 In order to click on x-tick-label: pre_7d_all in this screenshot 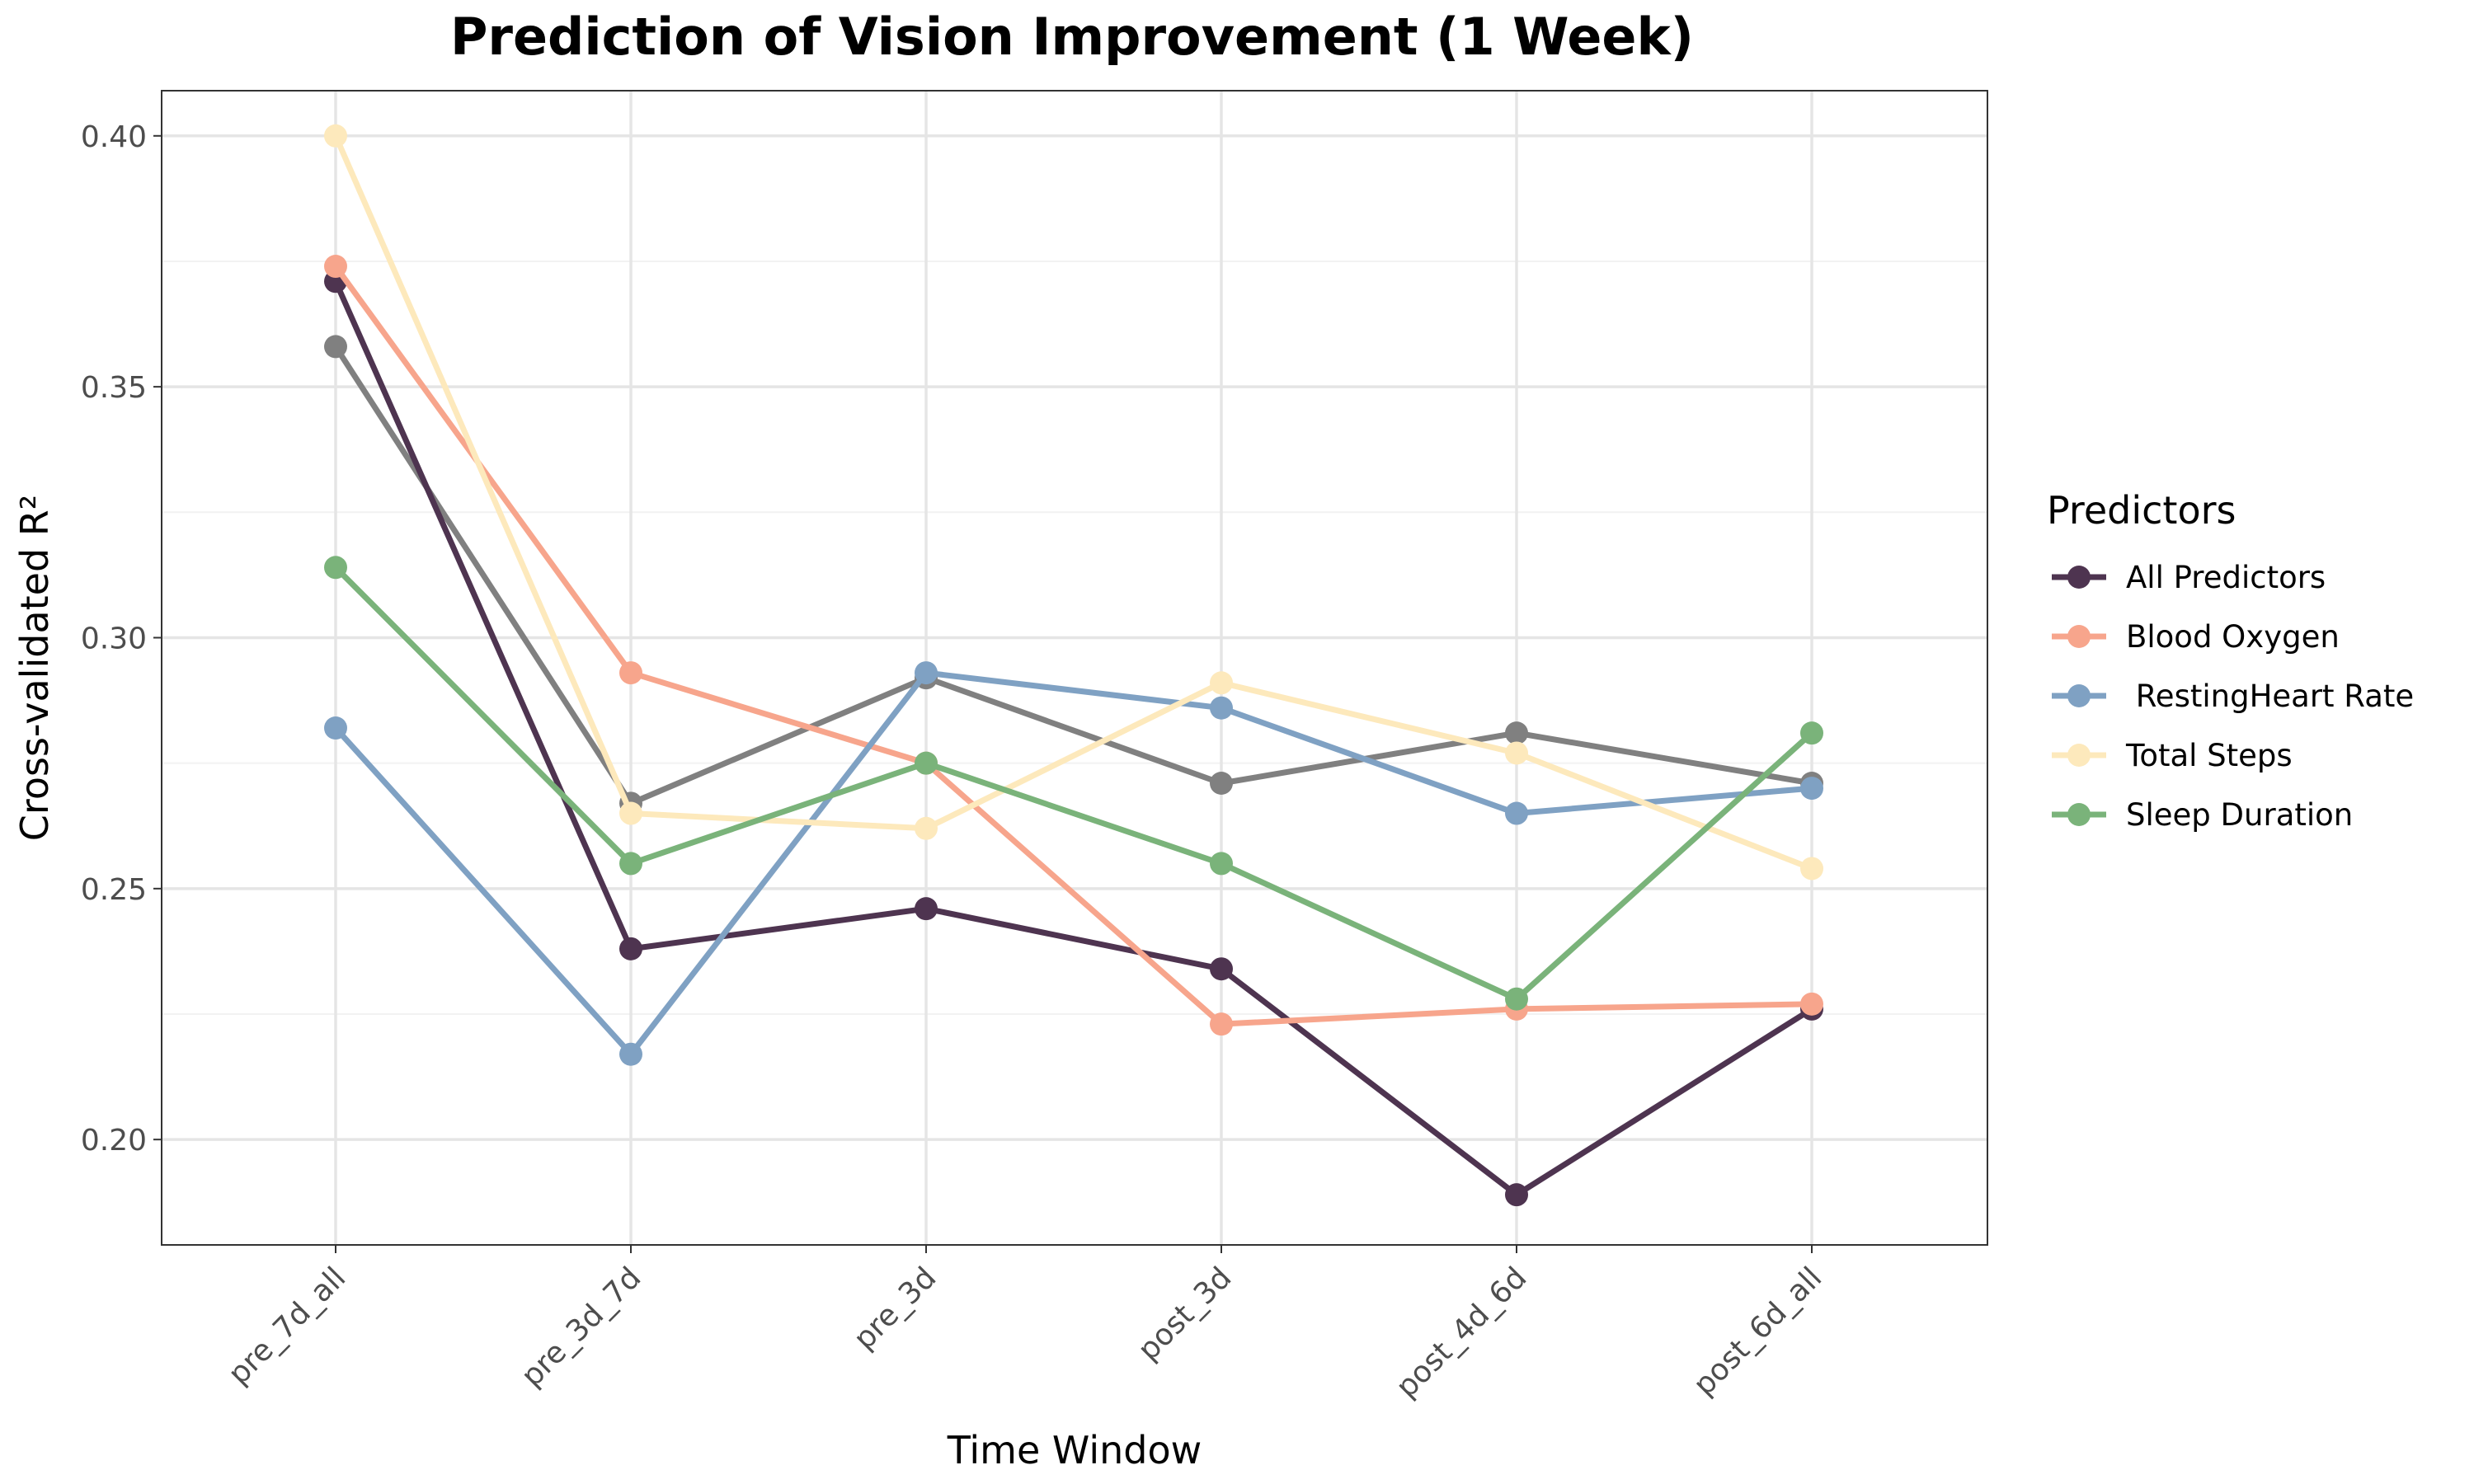, I will do `click(287, 1326)`.